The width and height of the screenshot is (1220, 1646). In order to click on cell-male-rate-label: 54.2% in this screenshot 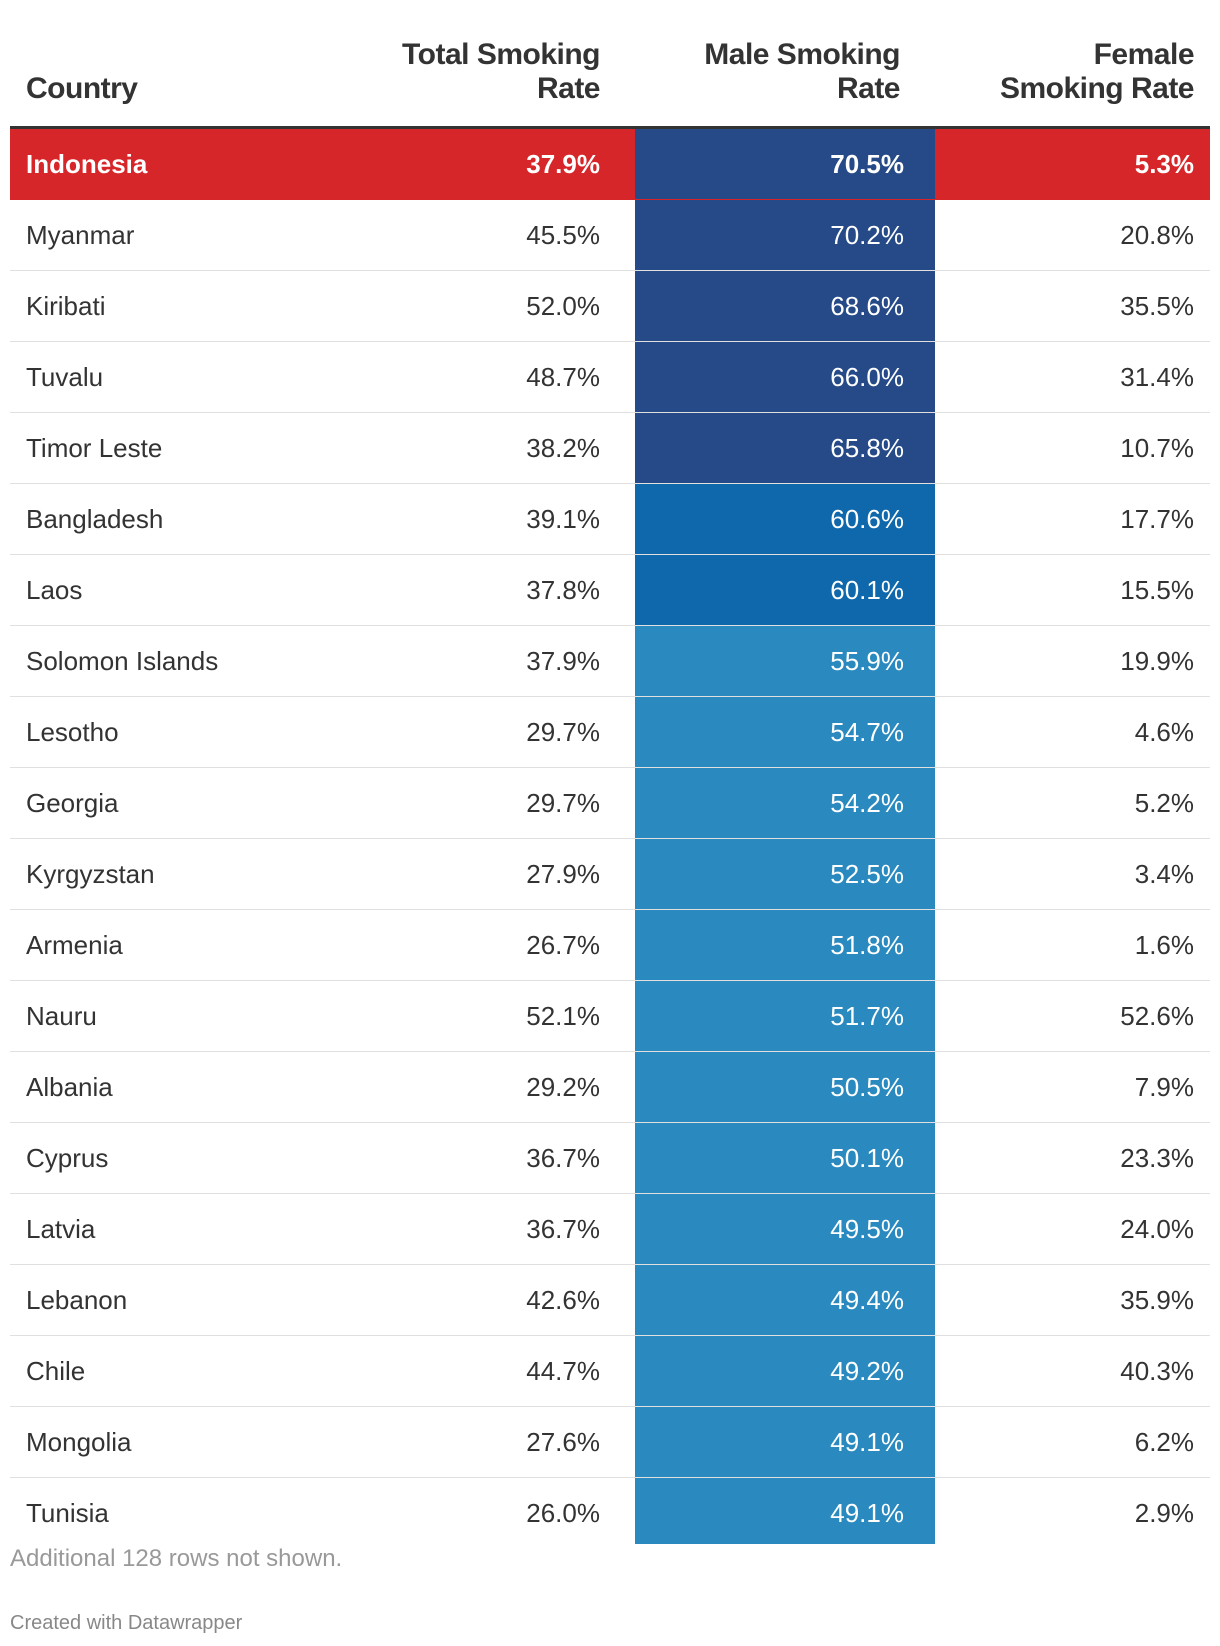, I will do `click(867, 803)`.